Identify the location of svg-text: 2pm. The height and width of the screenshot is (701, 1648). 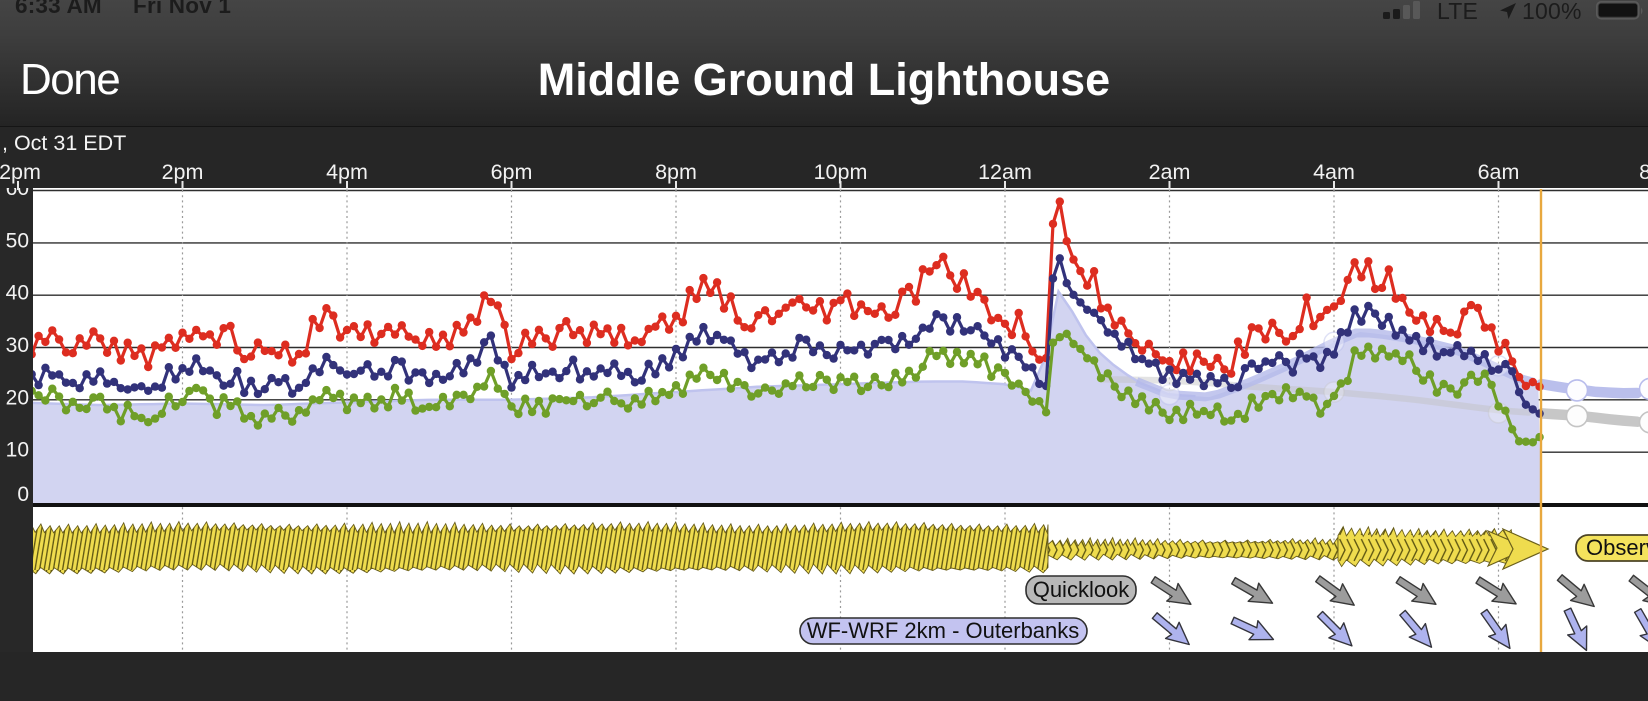
(183, 172).